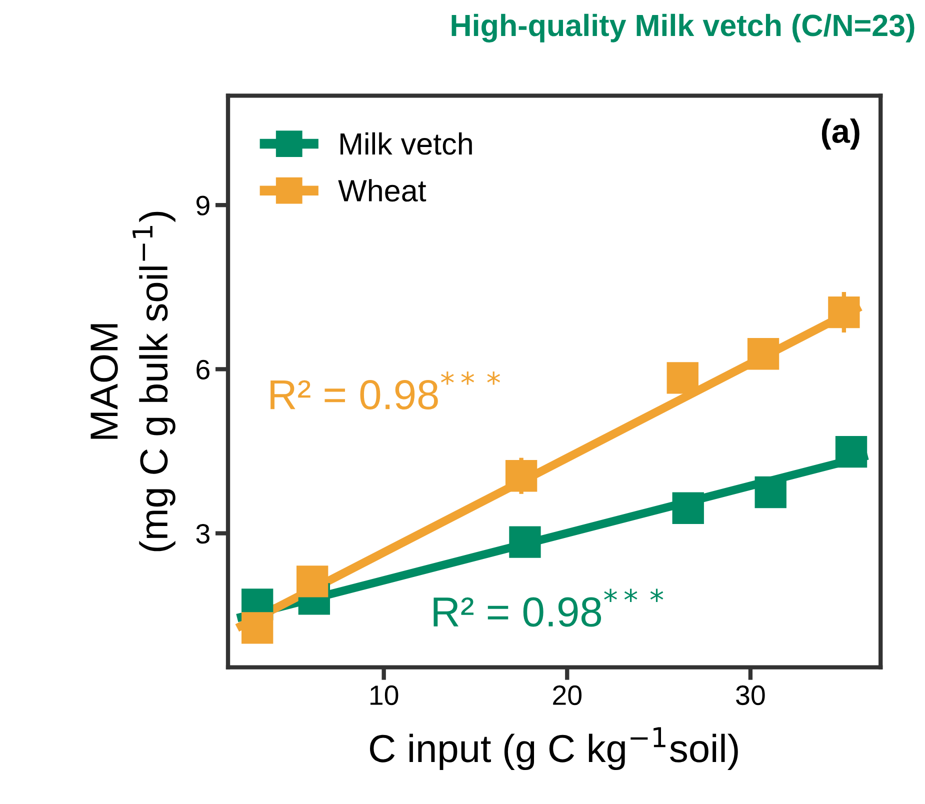 This screenshot has width=925, height=804. Describe the element at coordinates (203, 206) in the screenshot. I see `y-tick-label: 9` at that location.